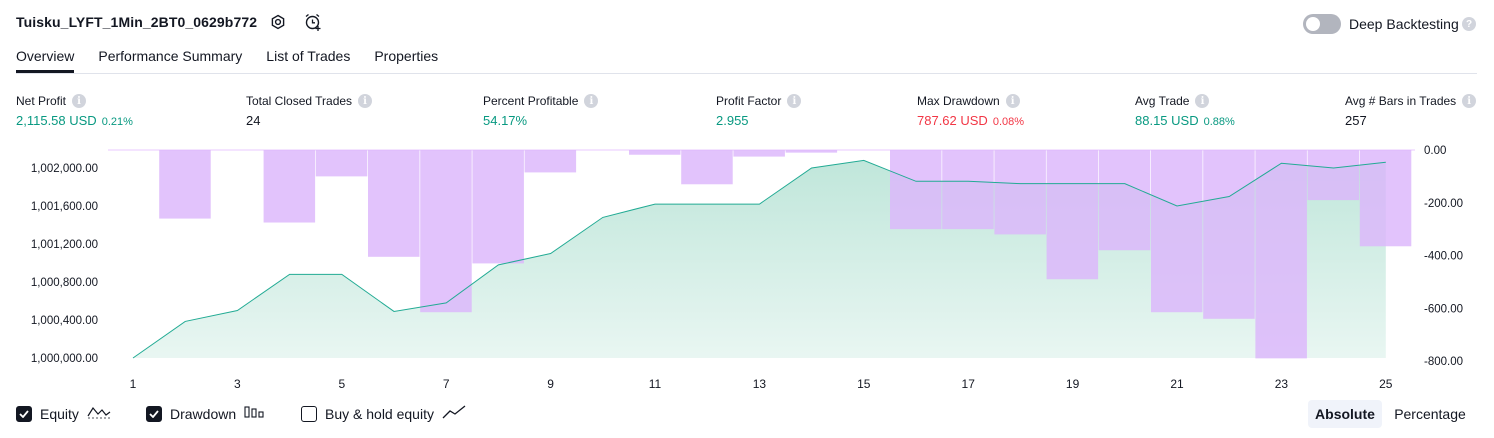 The height and width of the screenshot is (438, 1494). I want to click on tab-performance-summary: Performance Summary, so click(170, 56).